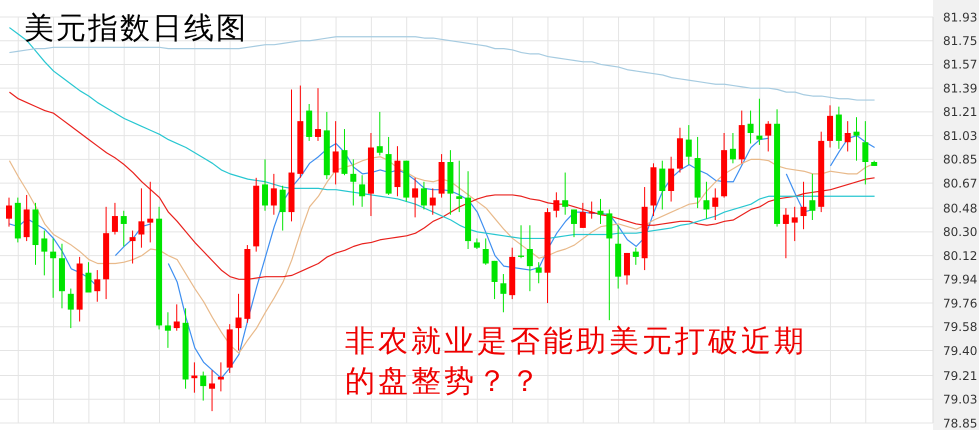 This screenshot has height=430, width=979. What do you see at coordinates (960, 327) in the screenshot?
I see `y-tick-label: 79.58` at bounding box center [960, 327].